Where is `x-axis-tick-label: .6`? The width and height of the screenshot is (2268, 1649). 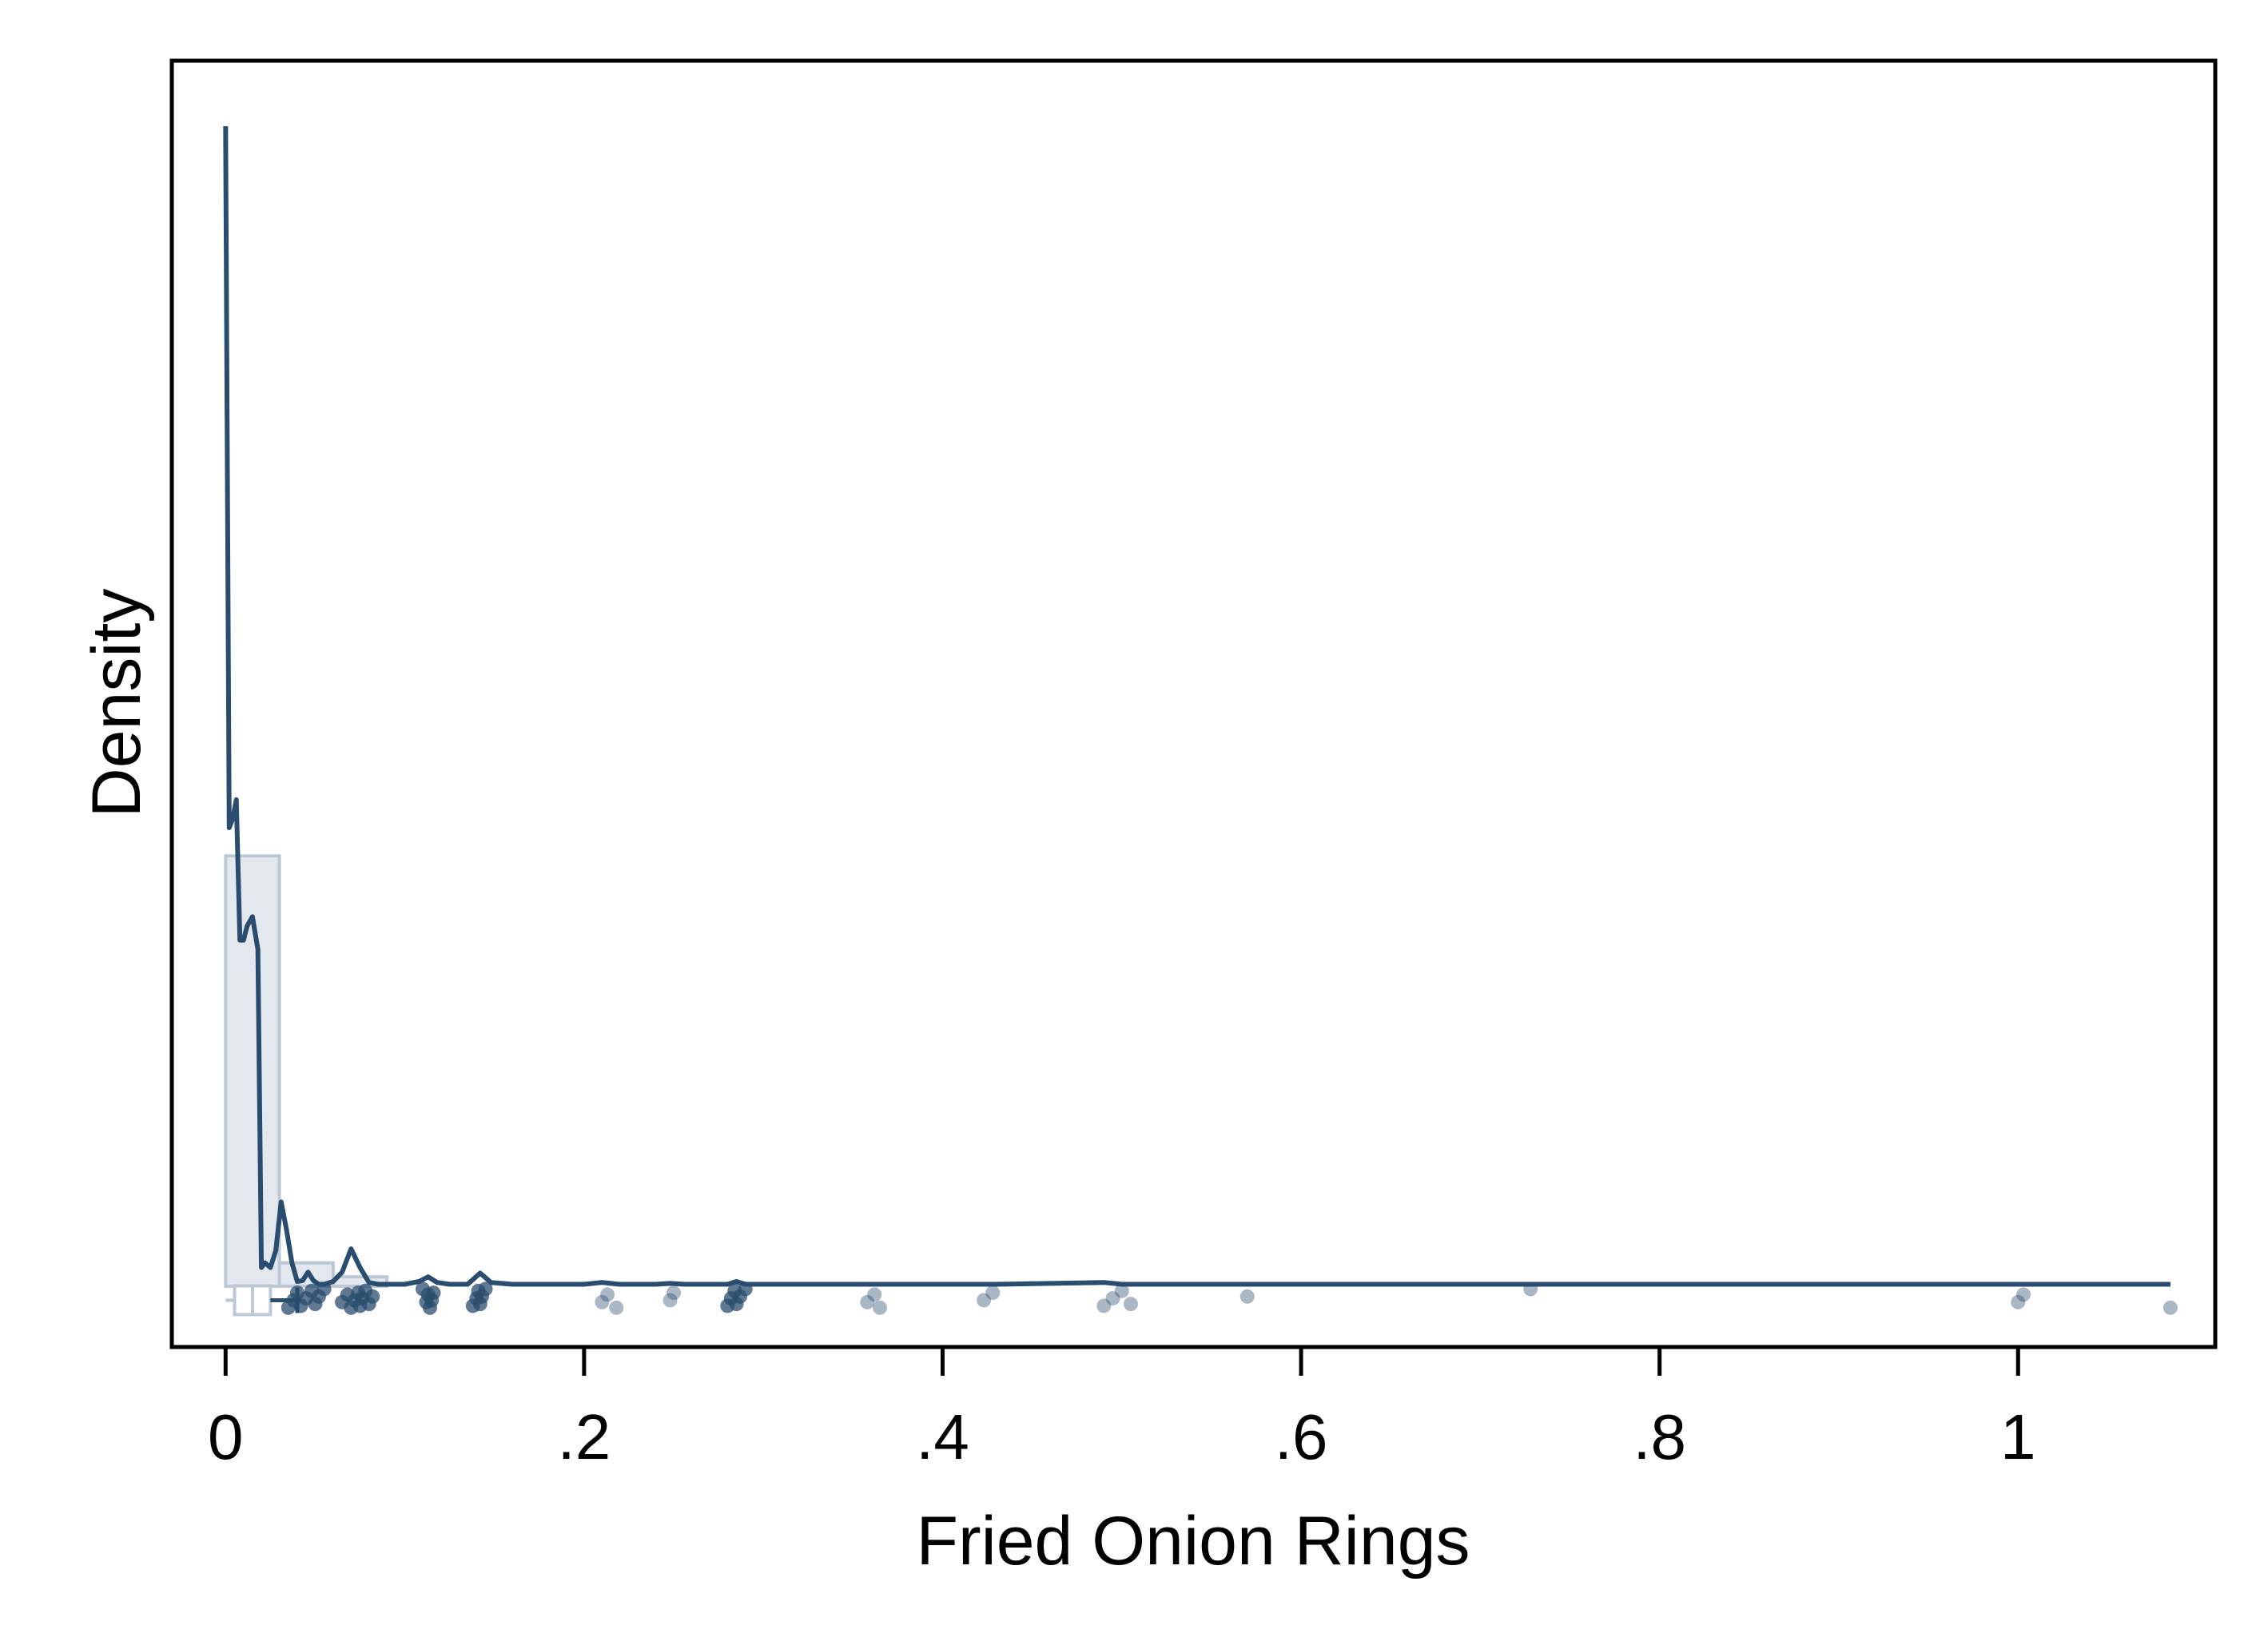 x-axis-tick-label: .6 is located at coordinates (1301, 1436).